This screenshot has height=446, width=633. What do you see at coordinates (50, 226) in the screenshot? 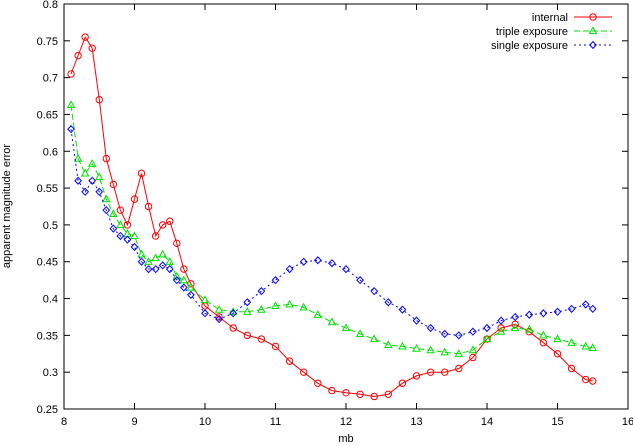
I see `y-tick-label: 0.5` at bounding box center [50, 226].